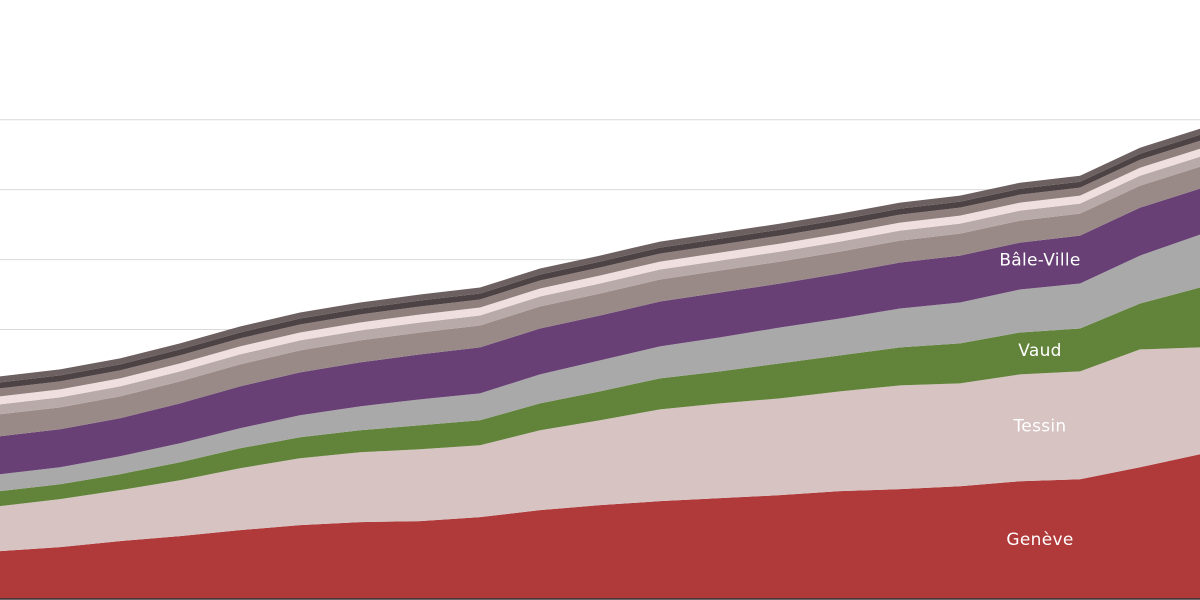 The width and height of the screenshot is (1200, 600). Describe the element at coordinates (1040, 426) in the screenshot. I see `label-tessin: Tessin` at that location.